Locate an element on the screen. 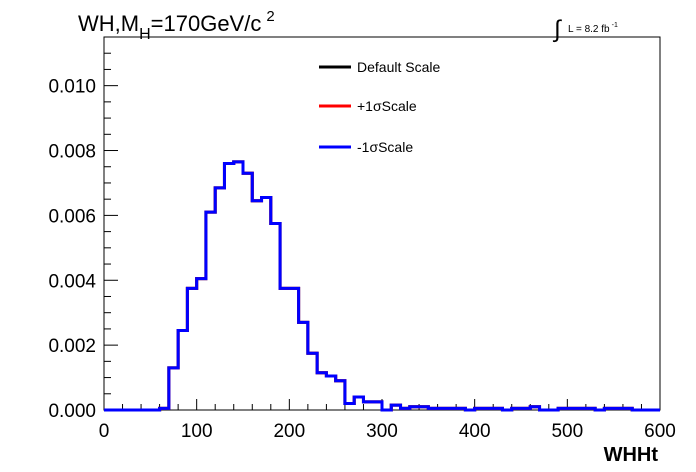 Image resolution: width=696 pixels, height=472 pixels. title-rest: =170GeV/c is located at coordinates (206, 23).